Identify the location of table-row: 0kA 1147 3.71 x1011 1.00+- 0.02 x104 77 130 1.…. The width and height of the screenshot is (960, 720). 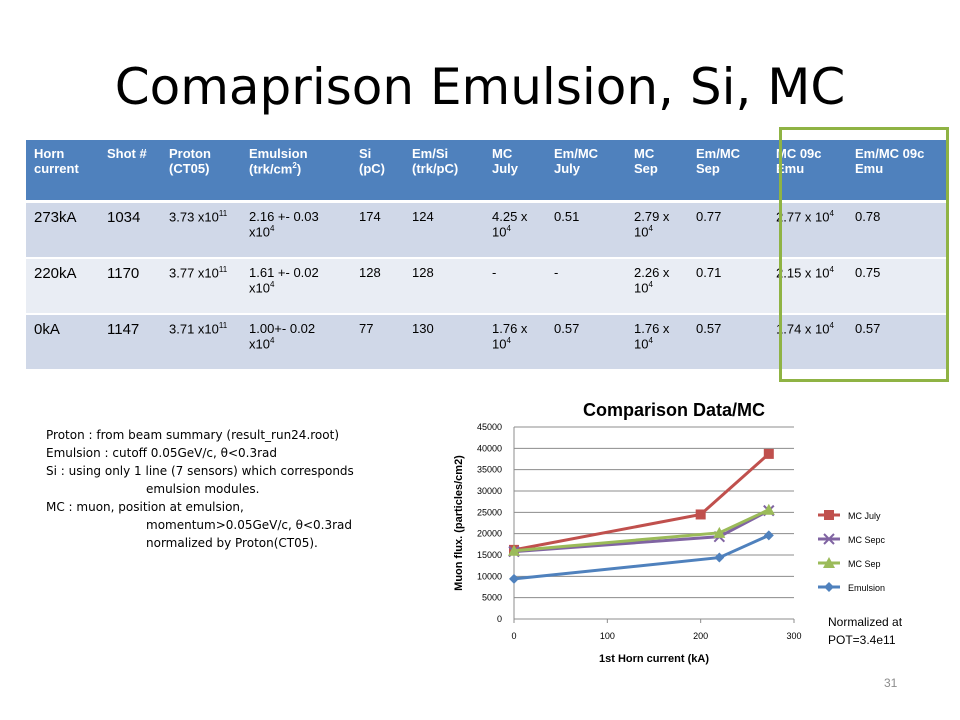
(486, 342).